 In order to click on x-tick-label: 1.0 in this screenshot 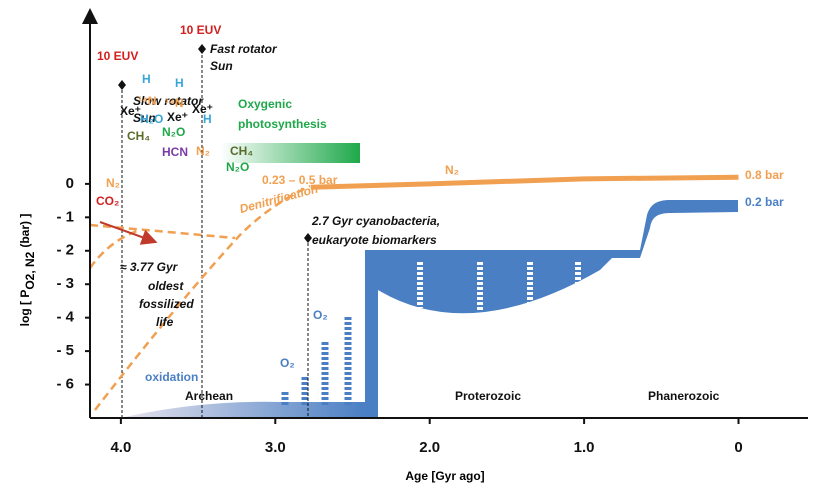, I will do `click(584, 447)`.